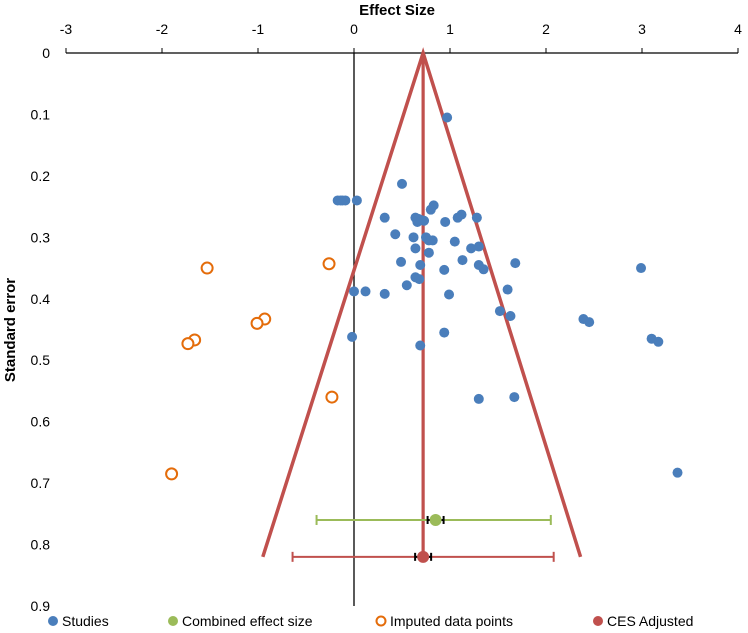 The height and width of the screenshot is (633, 748). What do you see at coordinates (41, 329) in the screenshot?
I see `y-axis-ticks: 0 0.1 0.2 0.3 0.4 0.5 0.6 0.7 0.8 0.9` at bounding box center [41, 329].